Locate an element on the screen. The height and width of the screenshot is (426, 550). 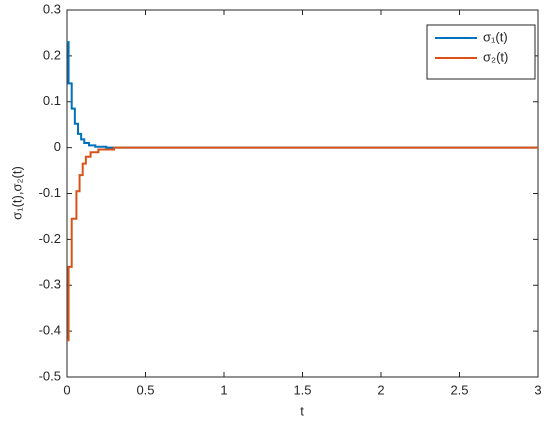
y-axis-label: σ₁(t),σ₂(t) is located at coordinates (16, 193).